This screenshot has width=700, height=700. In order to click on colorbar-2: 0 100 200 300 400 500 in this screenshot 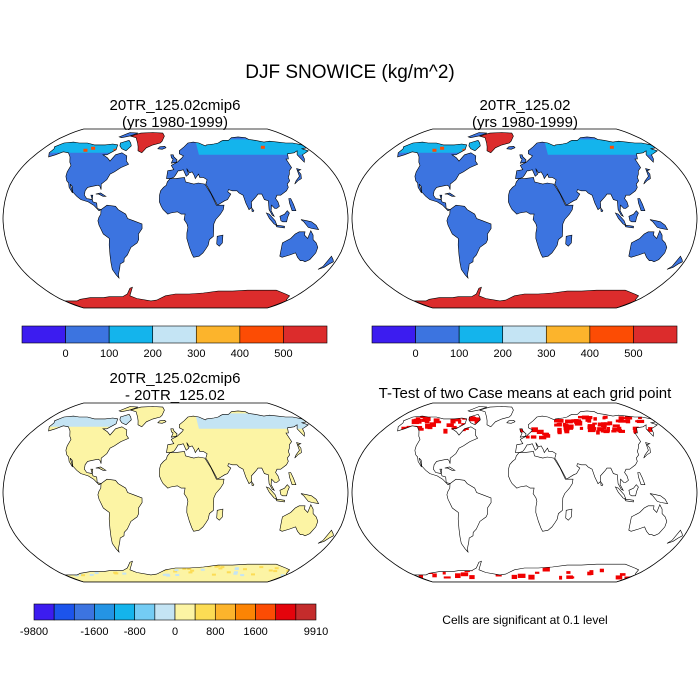, I will do `click(524, 342)`.